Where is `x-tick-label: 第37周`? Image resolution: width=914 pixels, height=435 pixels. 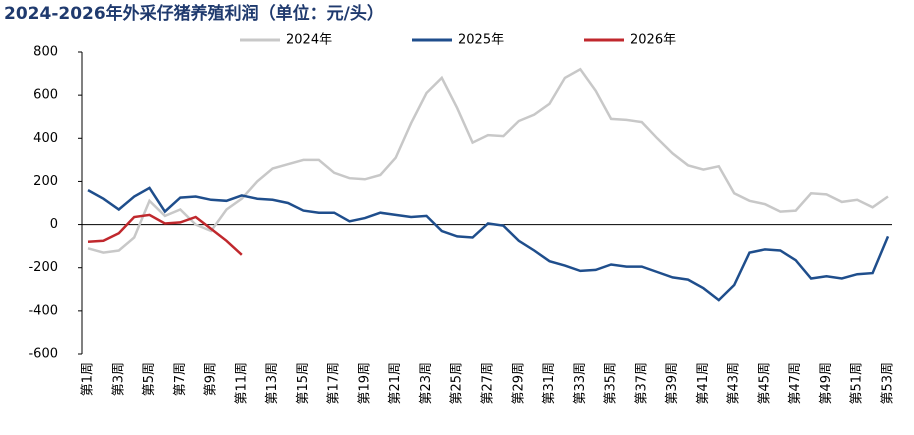 x-tick-label: 第37周 is located at coordinates (641, 383).